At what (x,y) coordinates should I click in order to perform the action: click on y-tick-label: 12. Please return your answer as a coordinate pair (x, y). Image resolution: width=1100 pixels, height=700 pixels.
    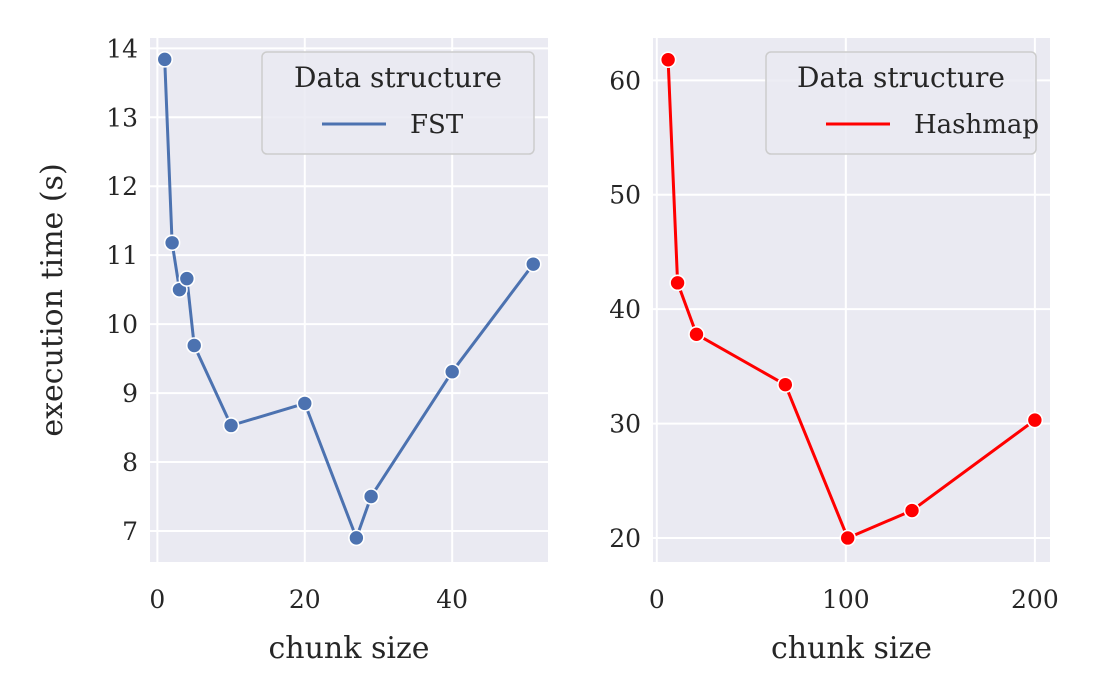
    Looking at the image, I should click on (122, 186).